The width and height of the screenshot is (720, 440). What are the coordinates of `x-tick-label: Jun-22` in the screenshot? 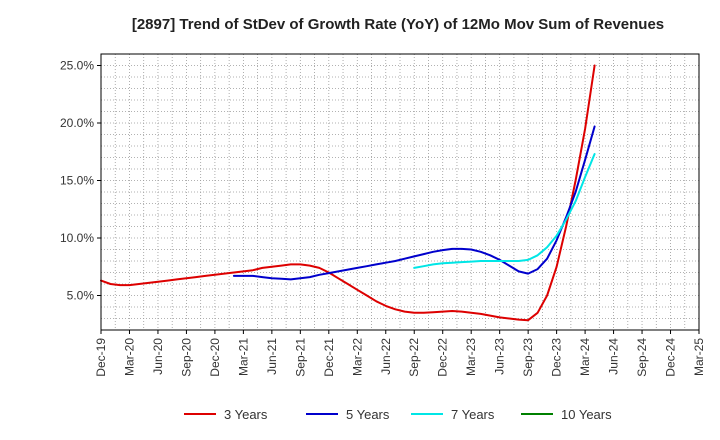 It's located at (386, 356).